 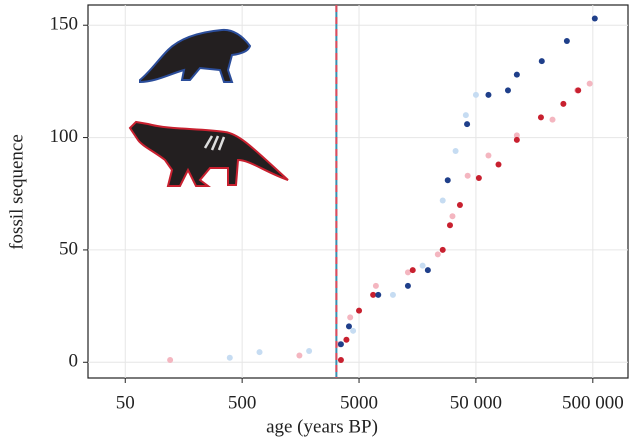 I want to click on x-tick-label: 500 000, so click(x=593, y=402).